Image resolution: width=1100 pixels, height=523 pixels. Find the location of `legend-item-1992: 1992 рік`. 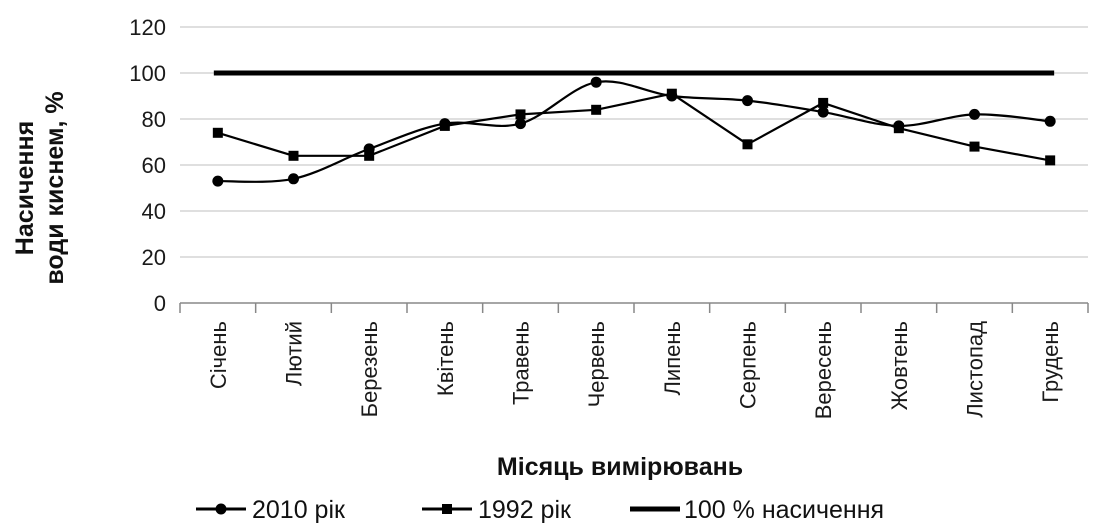

legend-item-1992: 1992 рік is located at coordinates (497, 509).